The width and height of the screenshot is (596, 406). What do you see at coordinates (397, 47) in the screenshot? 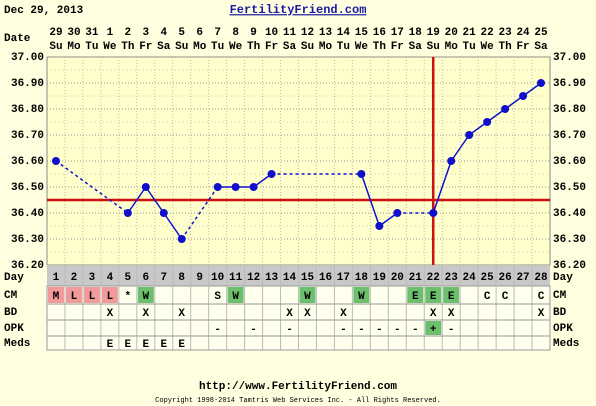
I see `weekday-label: Fr` at bounding box center [397, 47].